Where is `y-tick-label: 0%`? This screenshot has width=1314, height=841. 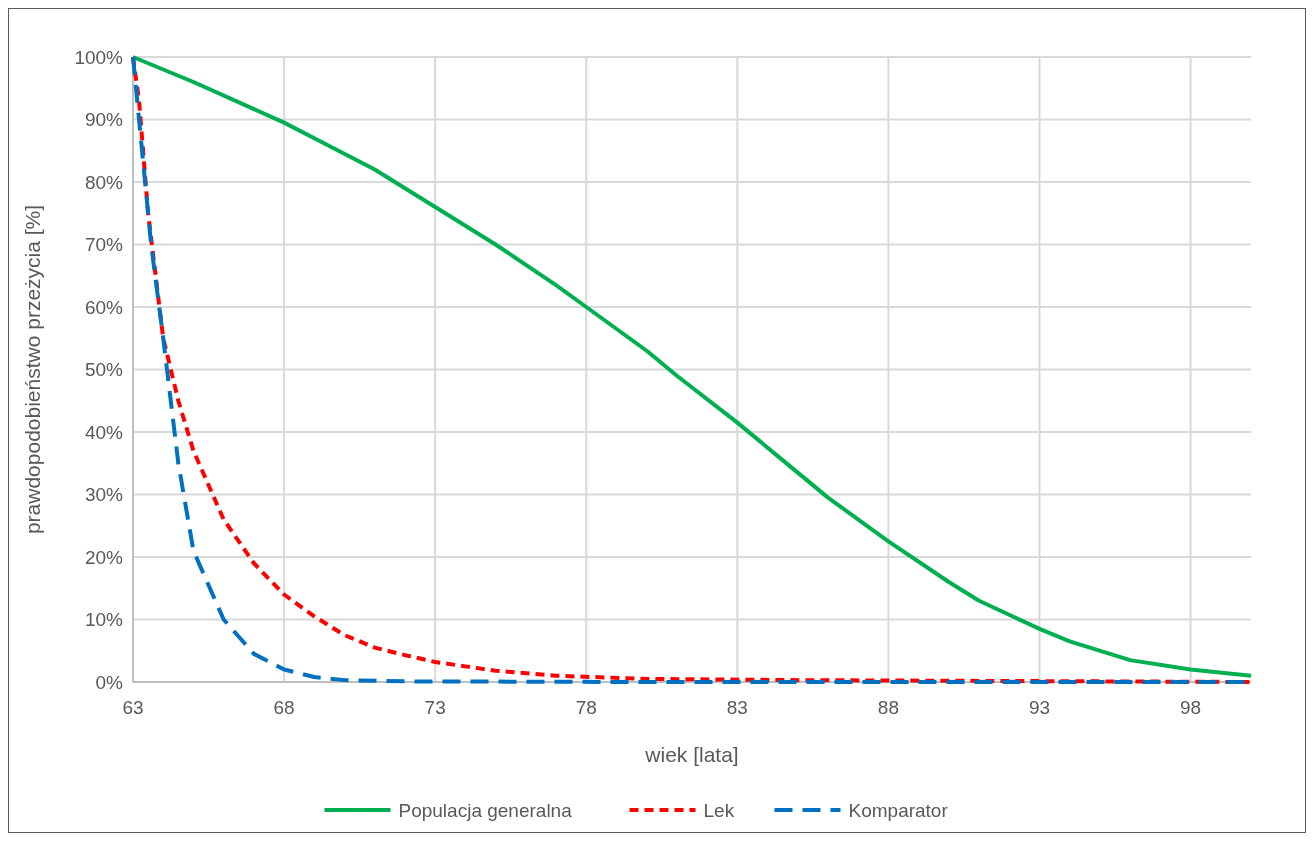 y-tick-label: 0% is located at coordinates (109, 682).